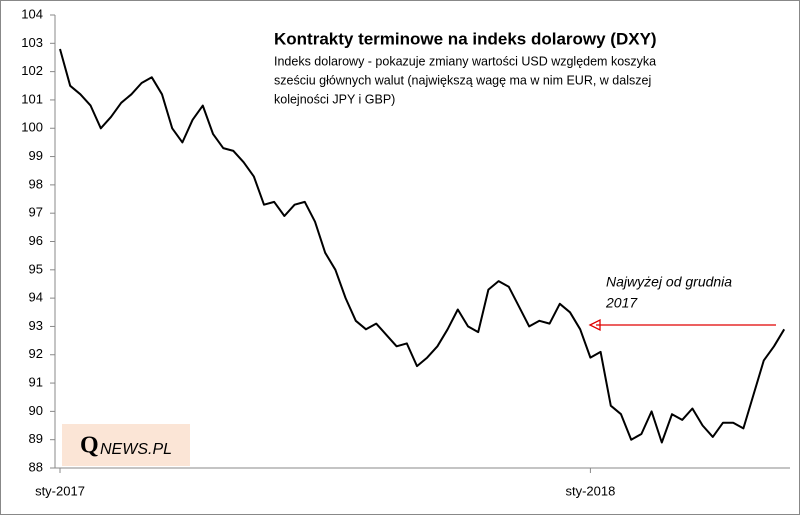 This screenshot has width=800, height=515. I want to click on logo-box, so click(126, 445).